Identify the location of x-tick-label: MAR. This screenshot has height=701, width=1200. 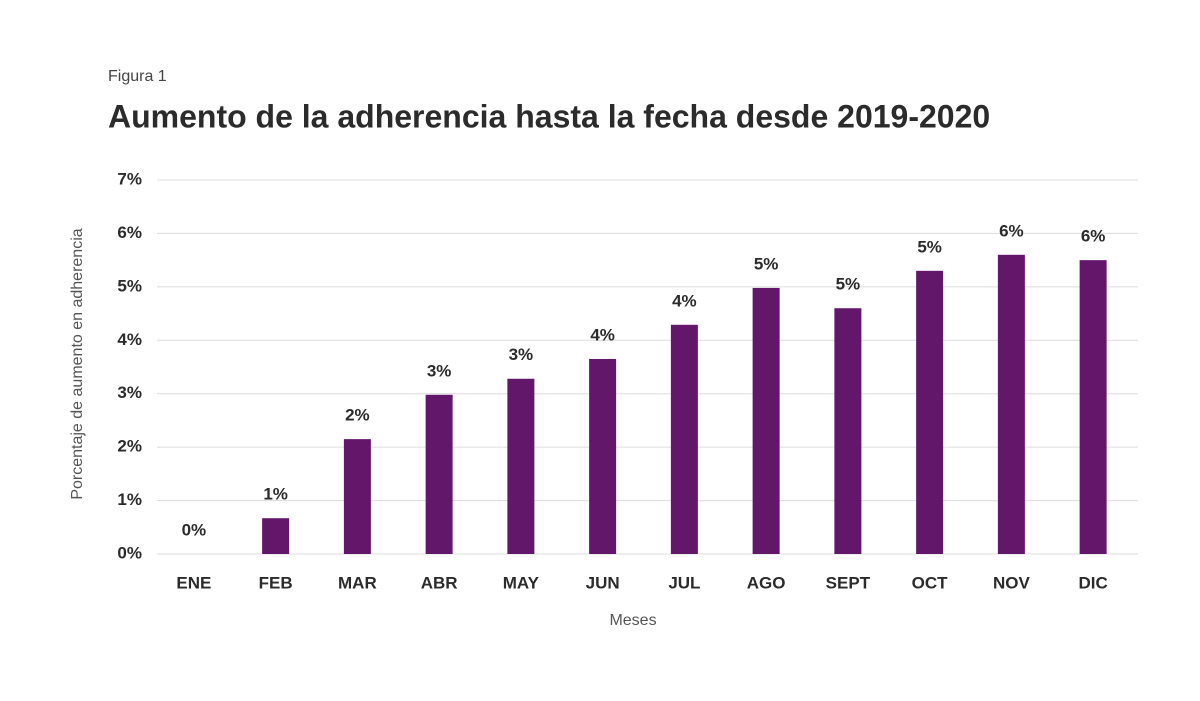
(357, 582).